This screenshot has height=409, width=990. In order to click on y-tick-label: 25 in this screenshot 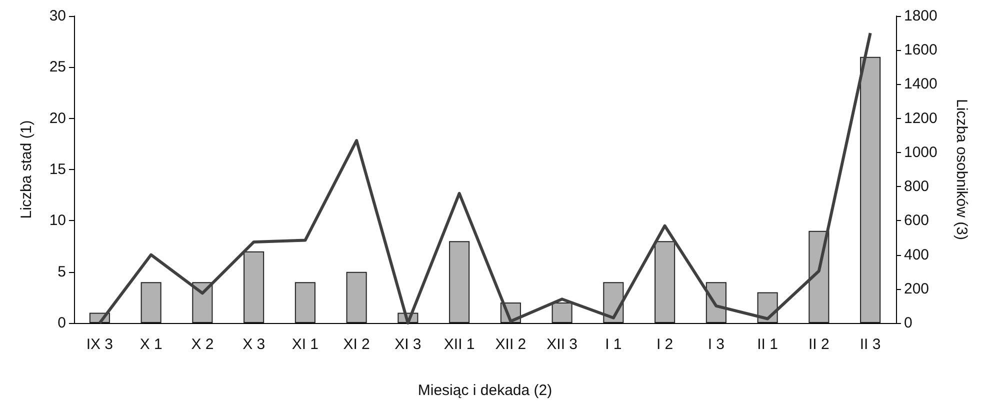, I will do `click(57, 67)`.